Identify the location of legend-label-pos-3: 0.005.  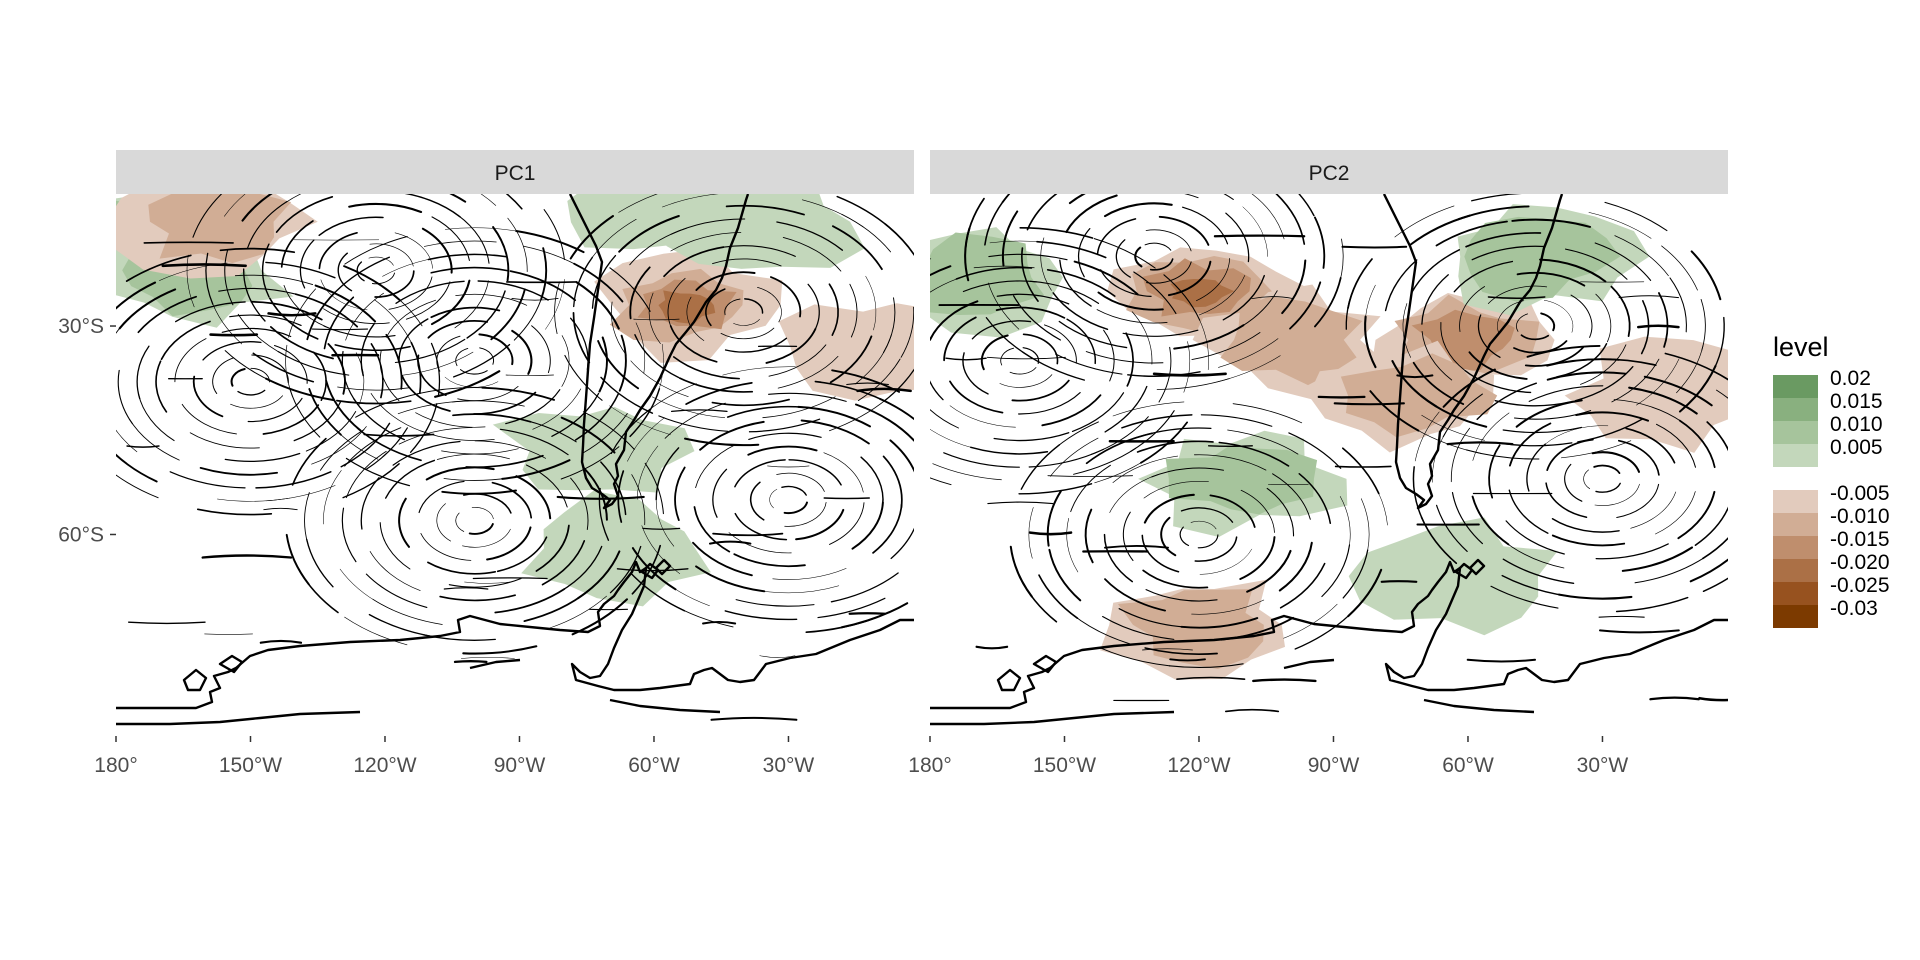
(1856, 447).